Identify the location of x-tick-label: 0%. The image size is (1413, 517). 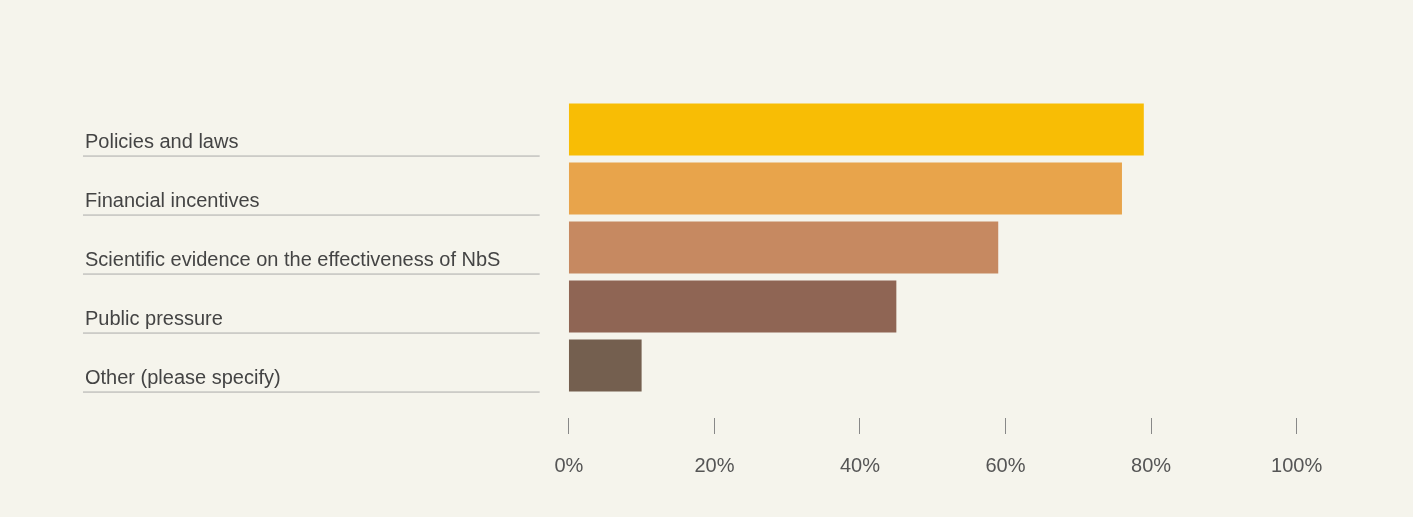
(569, 465).